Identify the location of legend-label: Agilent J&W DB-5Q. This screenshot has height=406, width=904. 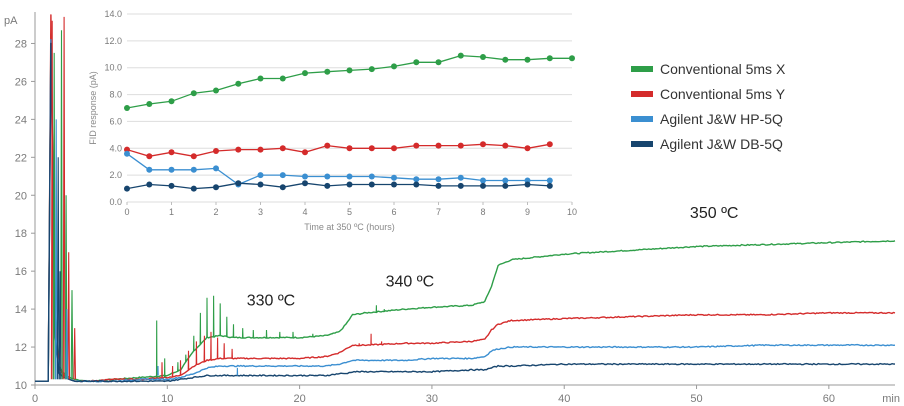
(721, 144).